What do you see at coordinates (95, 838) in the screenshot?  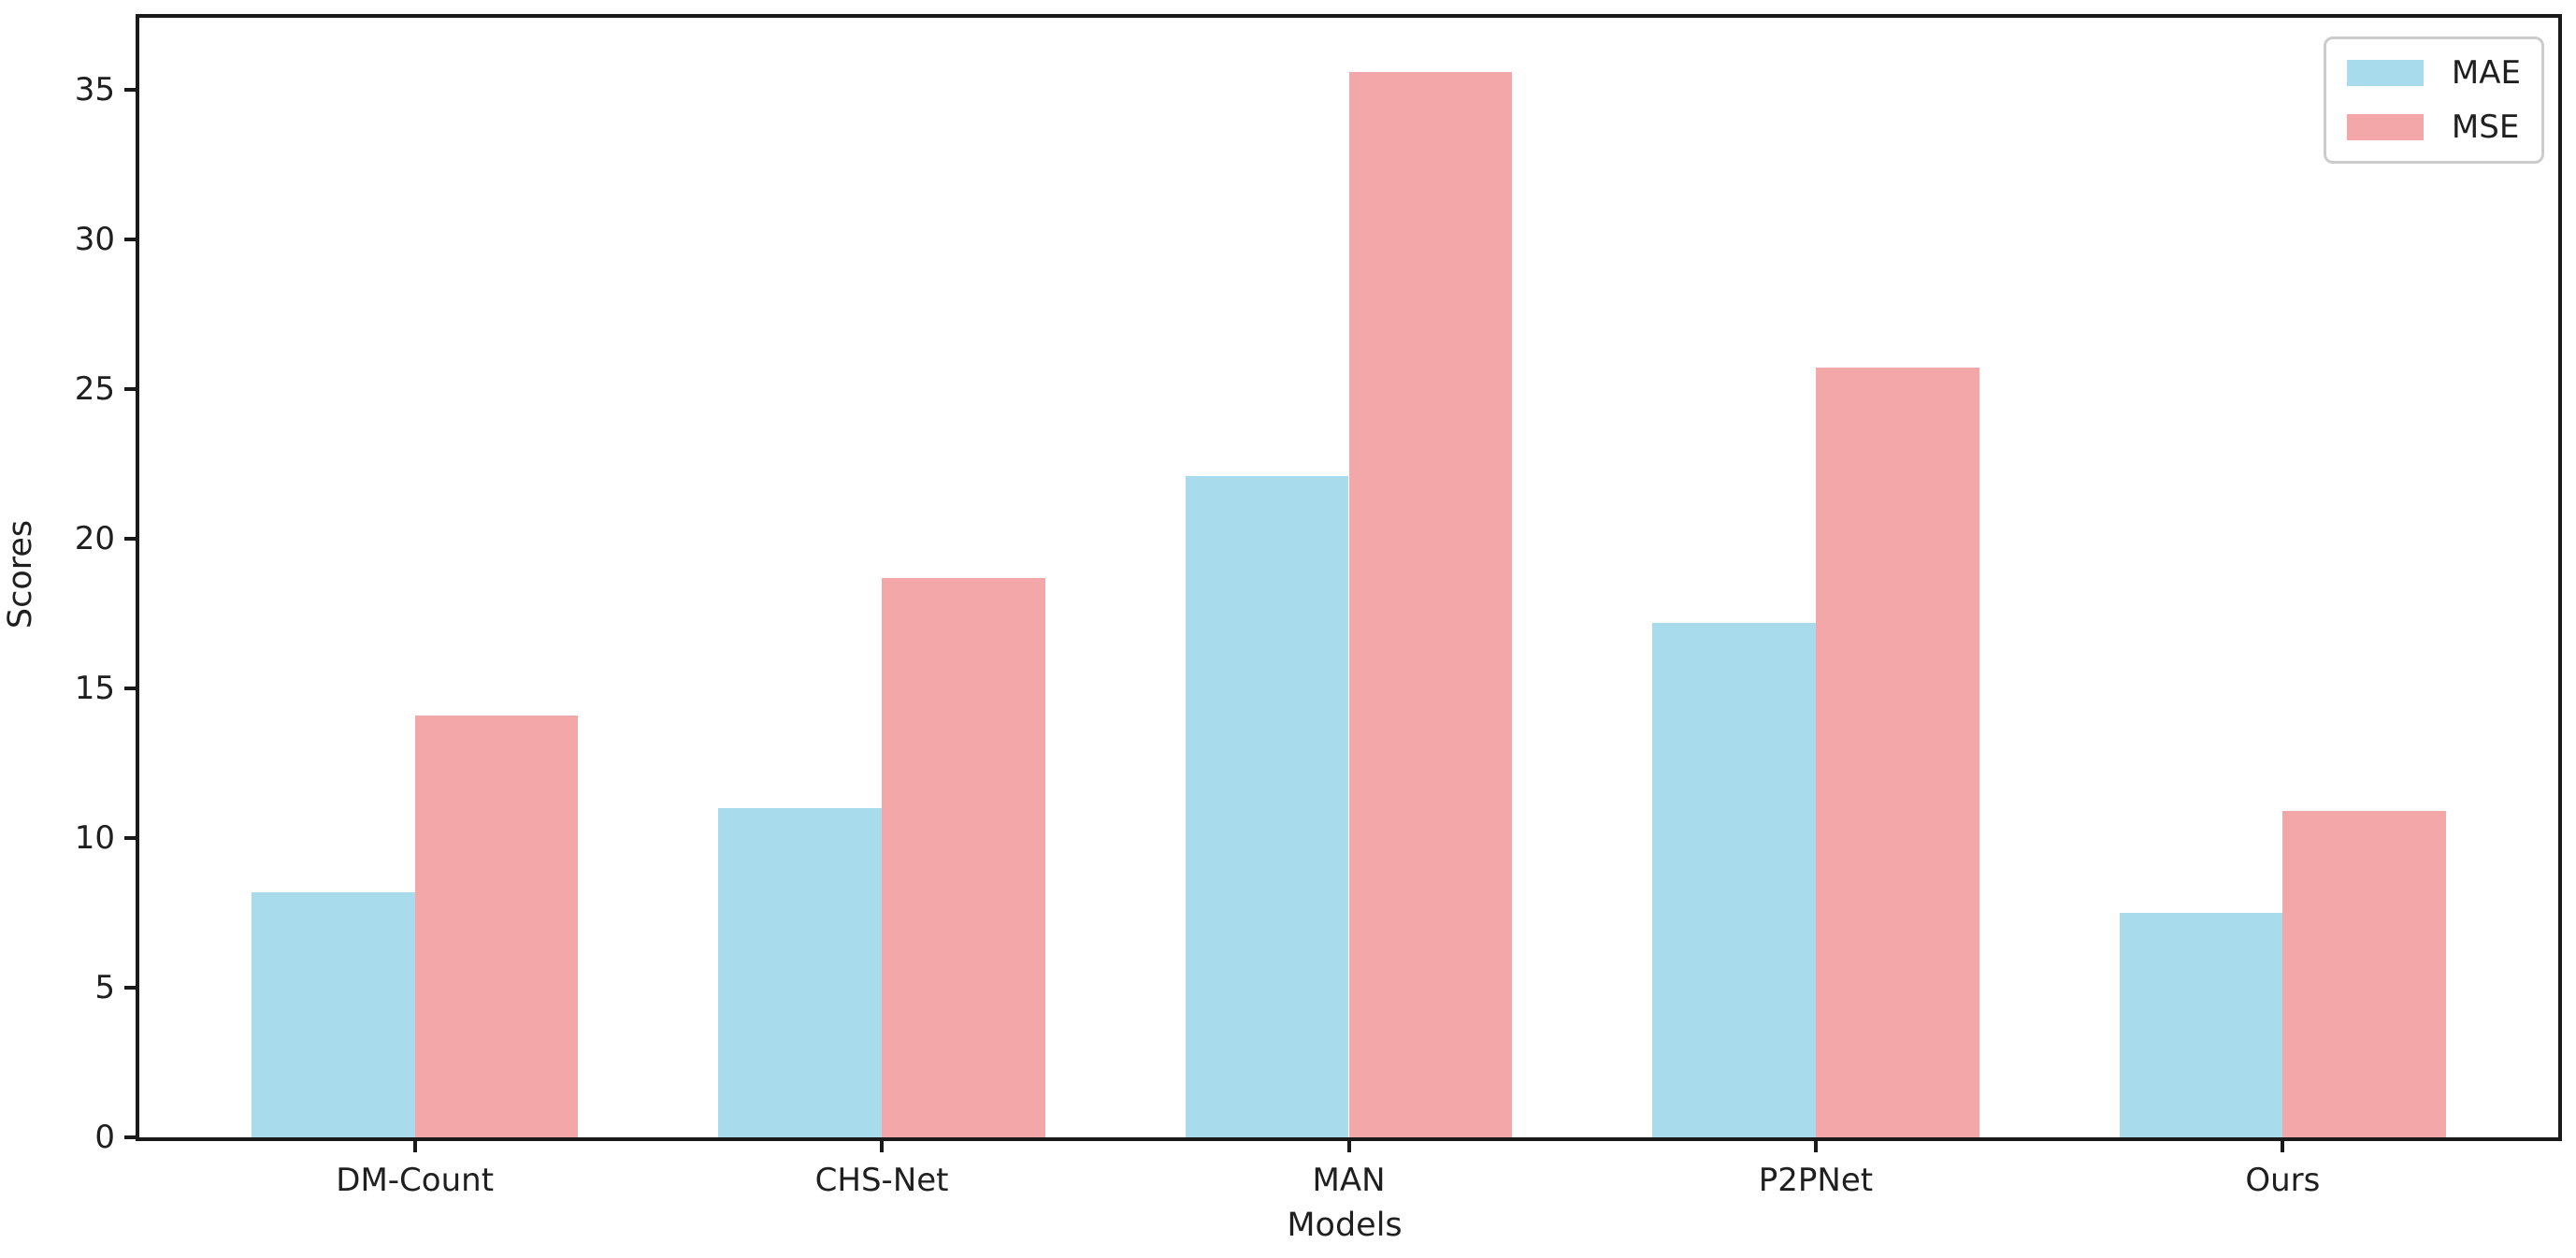 I see `y-tick-label: 10` at bounding box center [95, 838].